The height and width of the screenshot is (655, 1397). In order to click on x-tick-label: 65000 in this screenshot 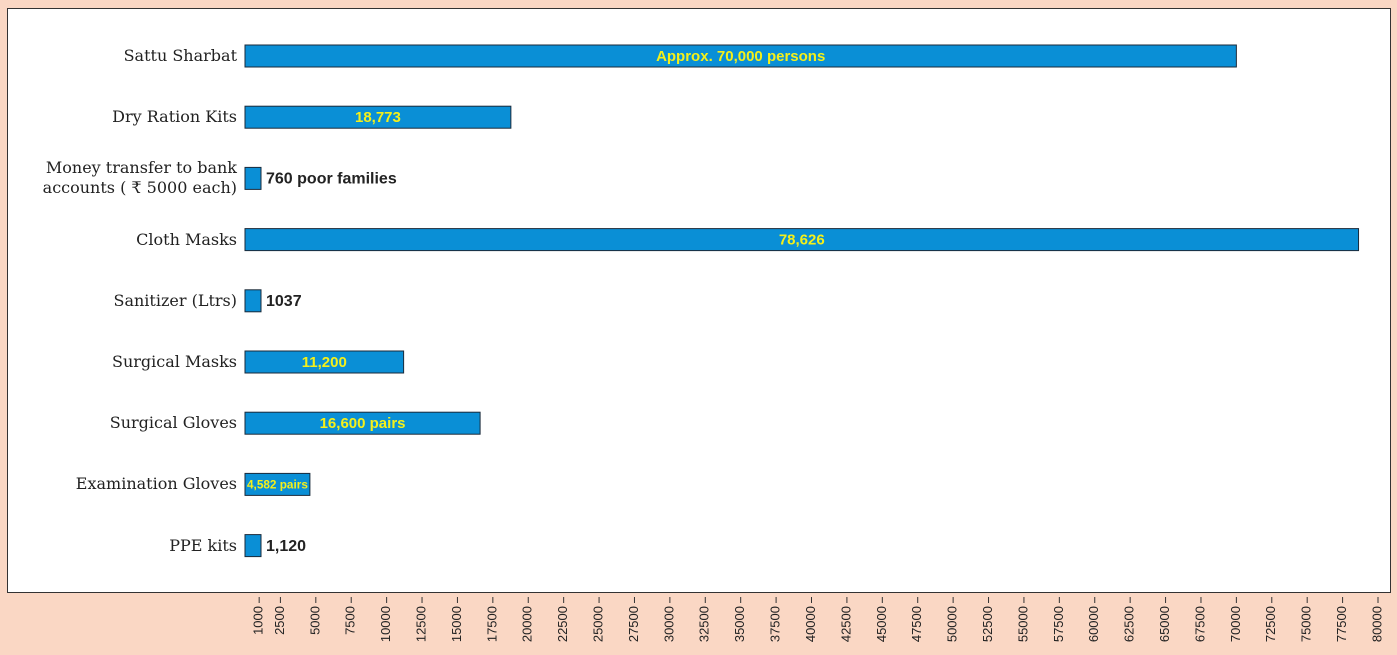, I will do `click(1164, 624)`.